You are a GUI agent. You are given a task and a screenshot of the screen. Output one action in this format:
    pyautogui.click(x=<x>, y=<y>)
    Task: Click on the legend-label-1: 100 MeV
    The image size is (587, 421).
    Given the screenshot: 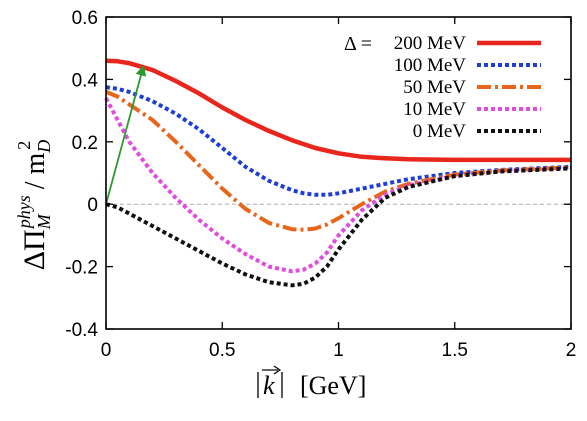 What is the action you would take?
    pyautogui.click(x=430, y=65)
    